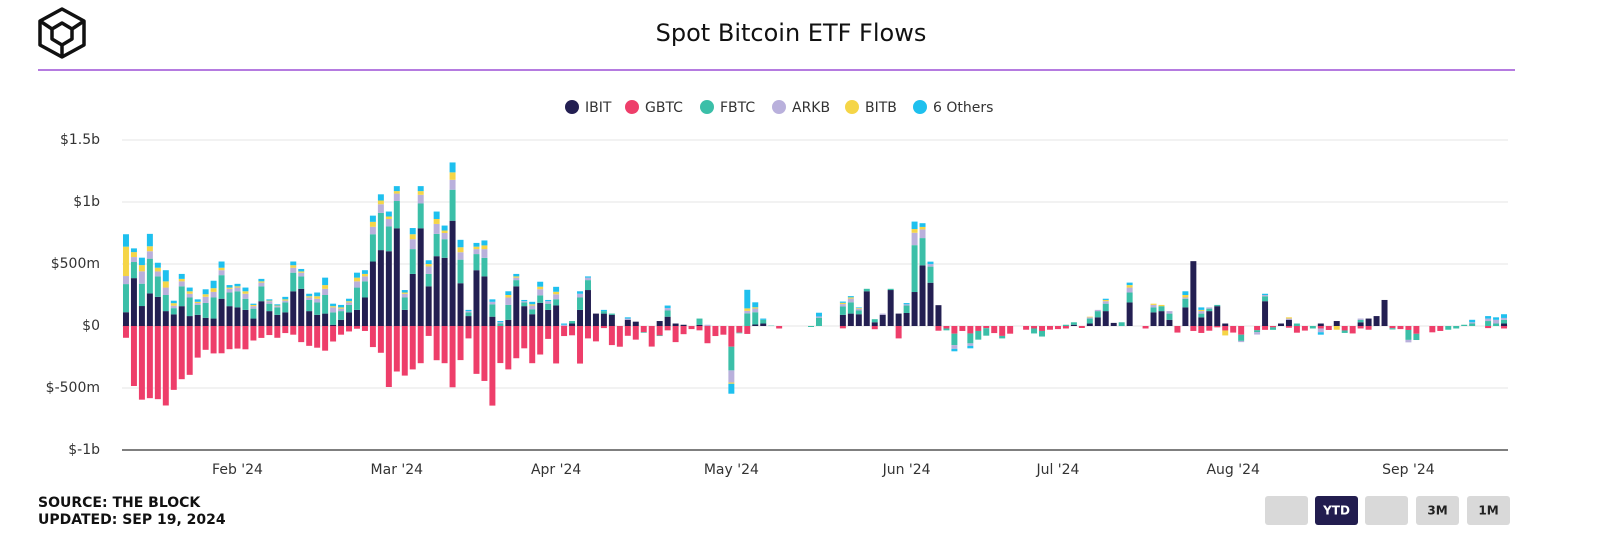 The height and width of the screenshot is (547, 1600). Describe the element at coordinates (119, 503) in the screenshot. I see `source: SOURCE: THE BLOCK` at that location.